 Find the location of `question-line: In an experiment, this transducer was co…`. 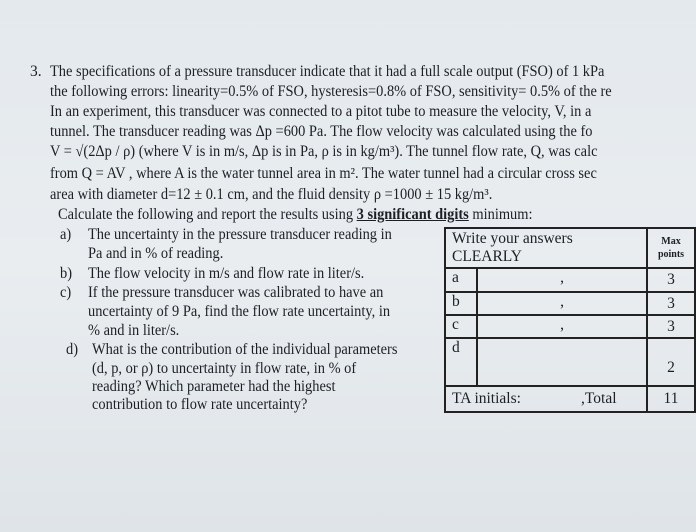

question-line: In an experiment, this transducer was co… is located at coordinates (321, 111).